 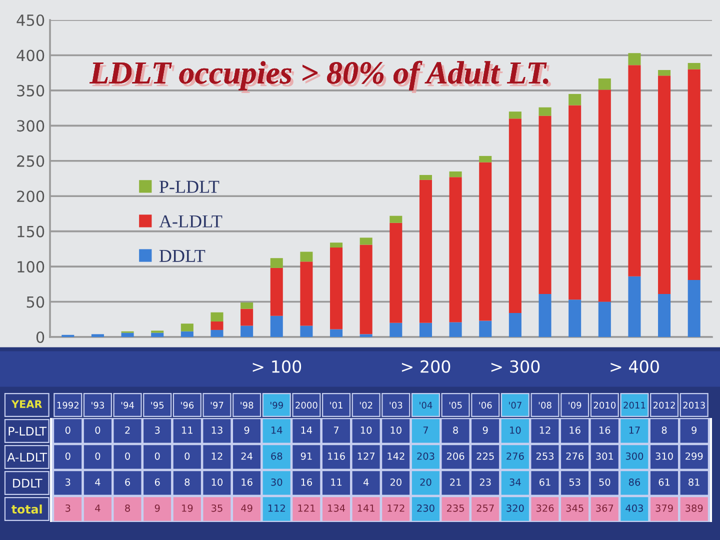 I want to click on y-tick-label: 200, so click(x=30, y=196).